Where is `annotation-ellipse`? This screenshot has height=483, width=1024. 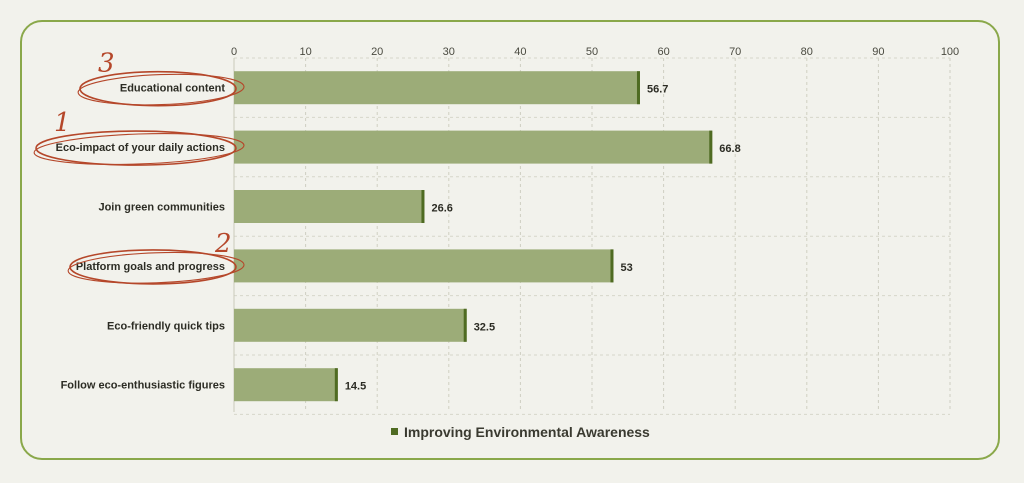
annotation-ellipse is located at coordinates (136, 148).